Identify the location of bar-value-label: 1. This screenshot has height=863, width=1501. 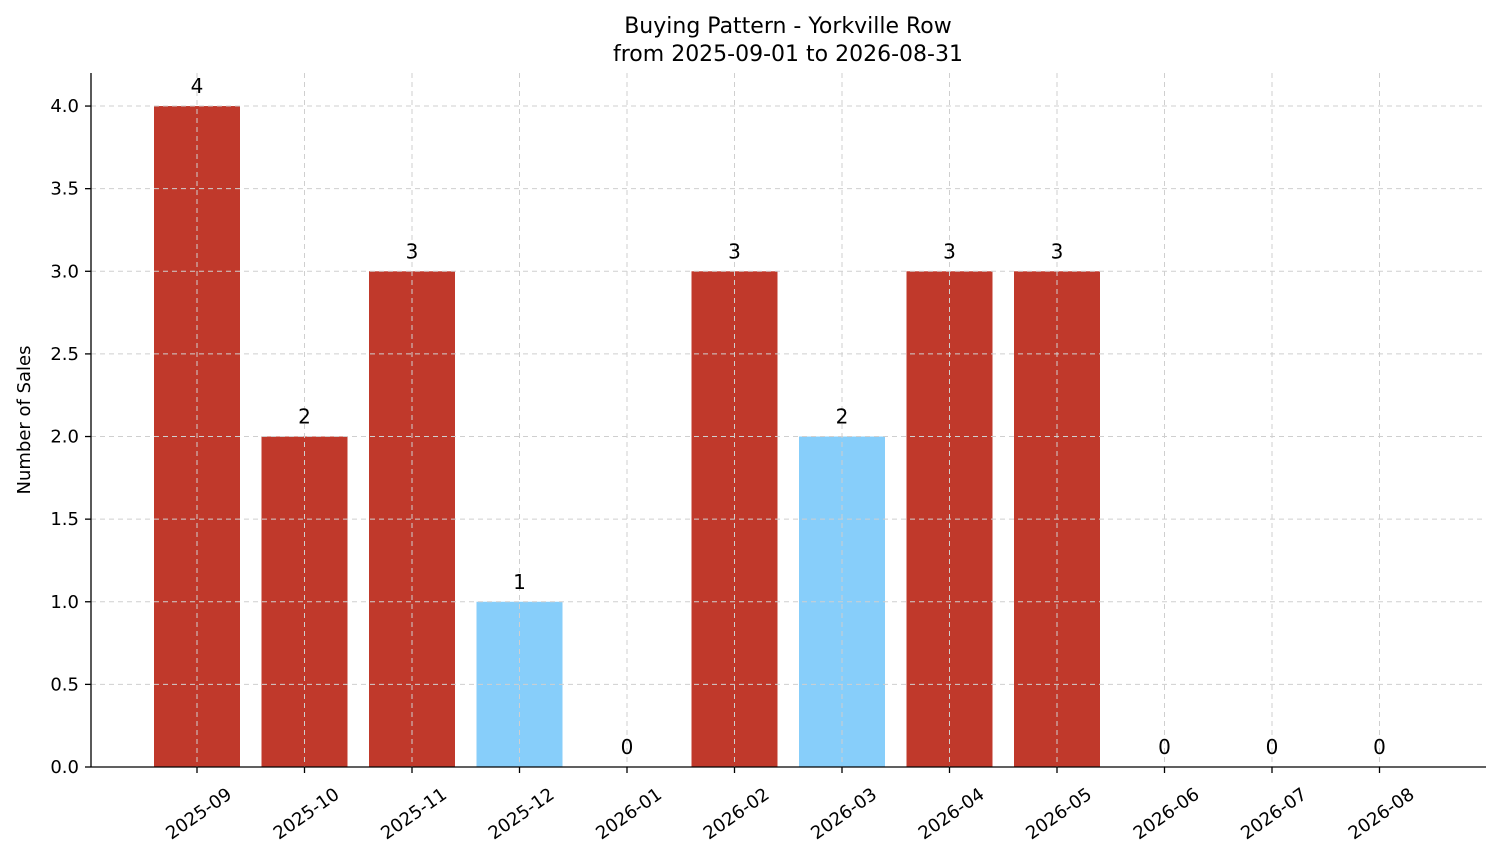
(519, 582).